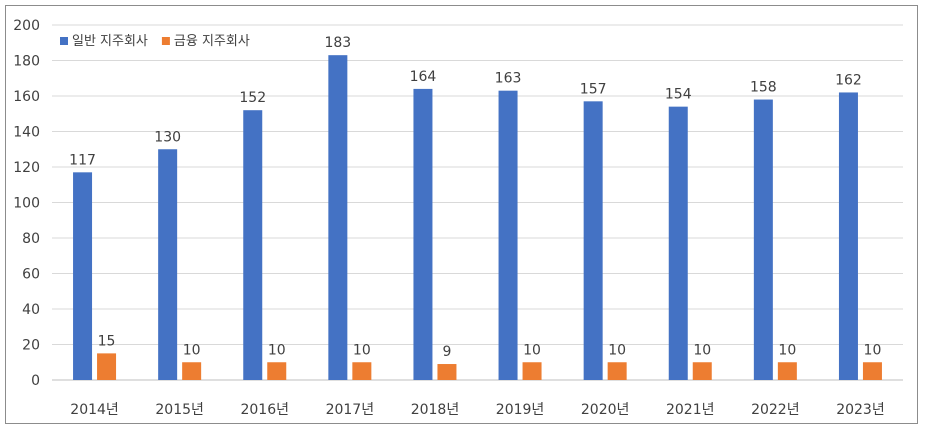  Describe the element at coordinates (435, 410) in the screenshot. I see `x-tick-label: 2018년` at that location.